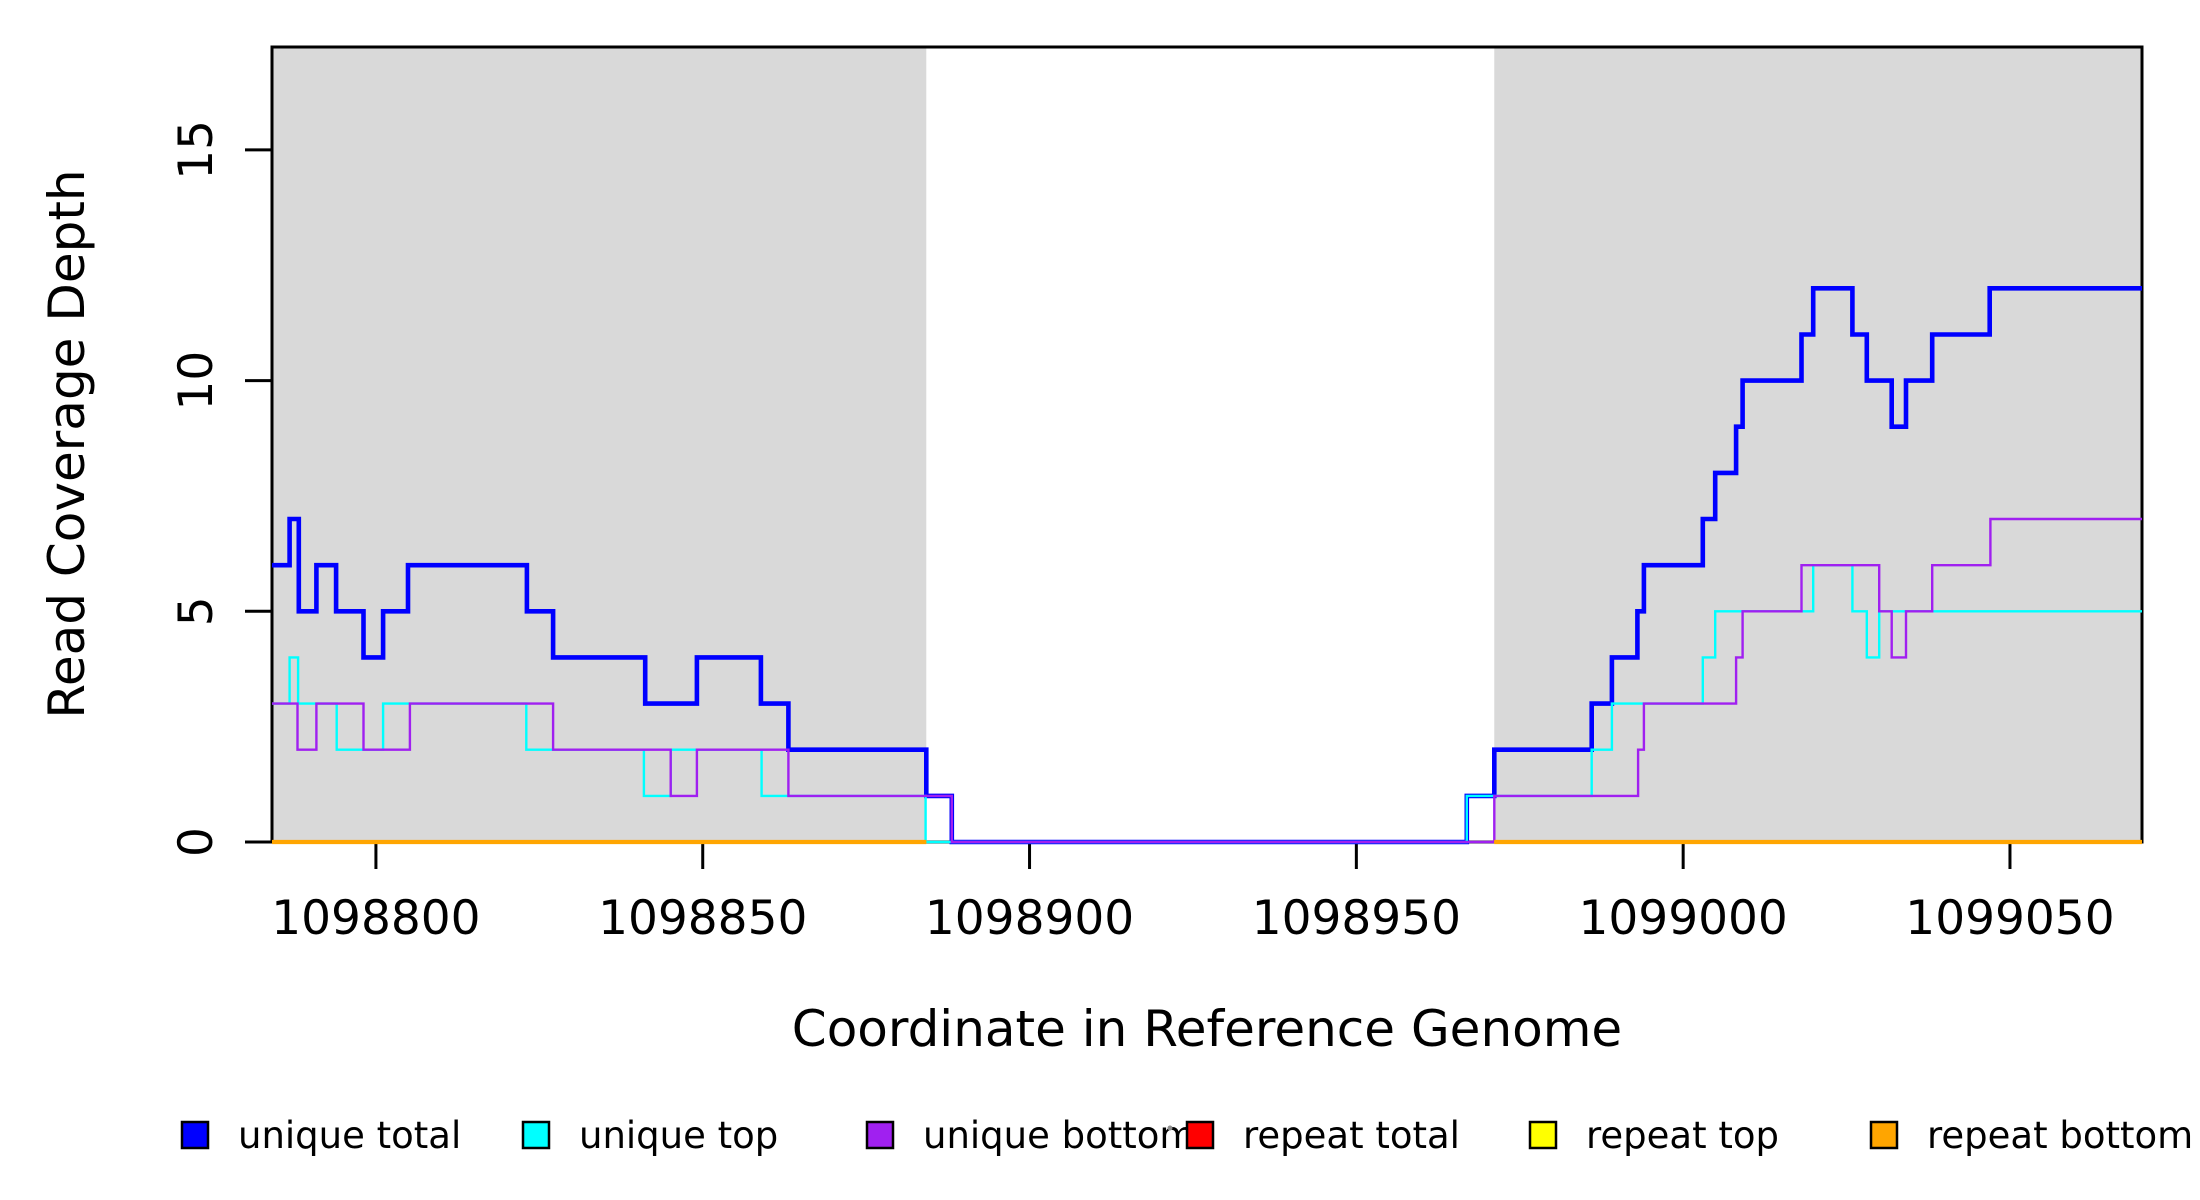 Image resolution: width=2200 pixels, height=1200 pixels. Describe the element at coordinates (1029, 918) in the screenshot. I see `x-tick-label: 1098900` at that location.